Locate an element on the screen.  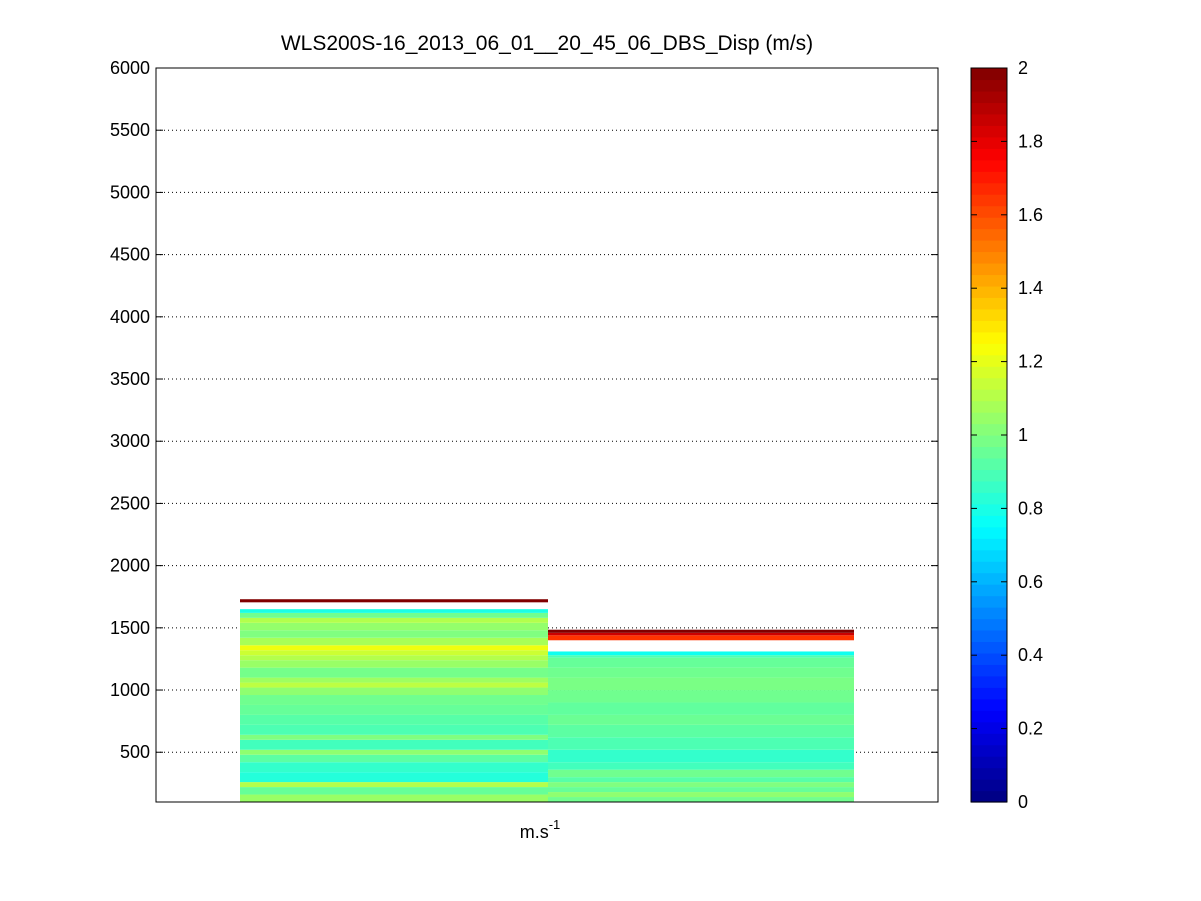
y-tick-label: 1000 is located at coordinates (130, 690).